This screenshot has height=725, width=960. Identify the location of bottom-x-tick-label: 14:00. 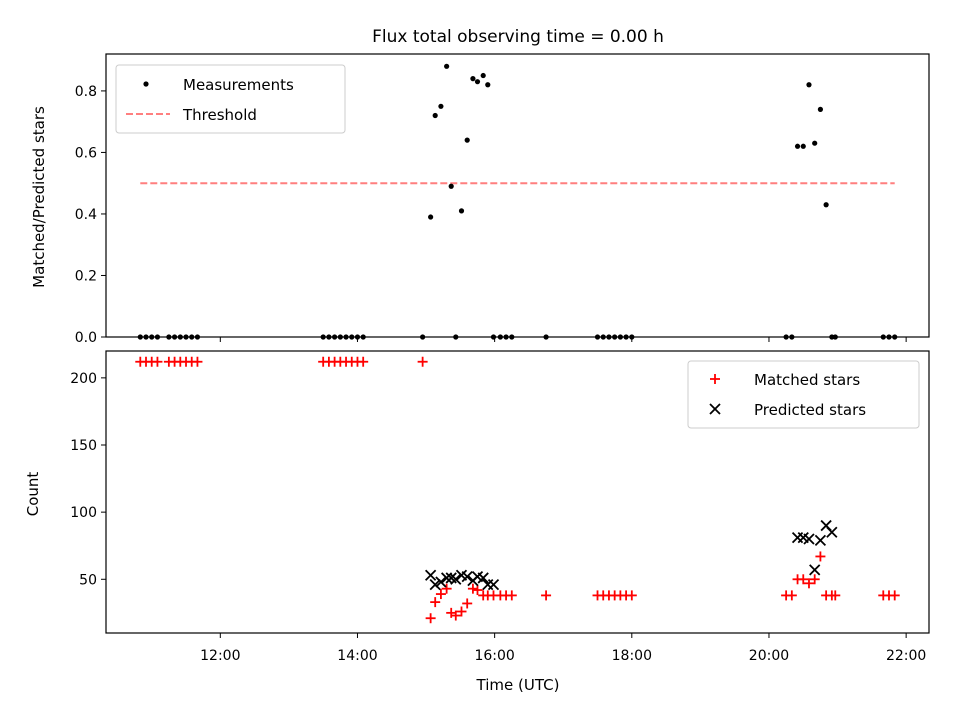
(357, 656).